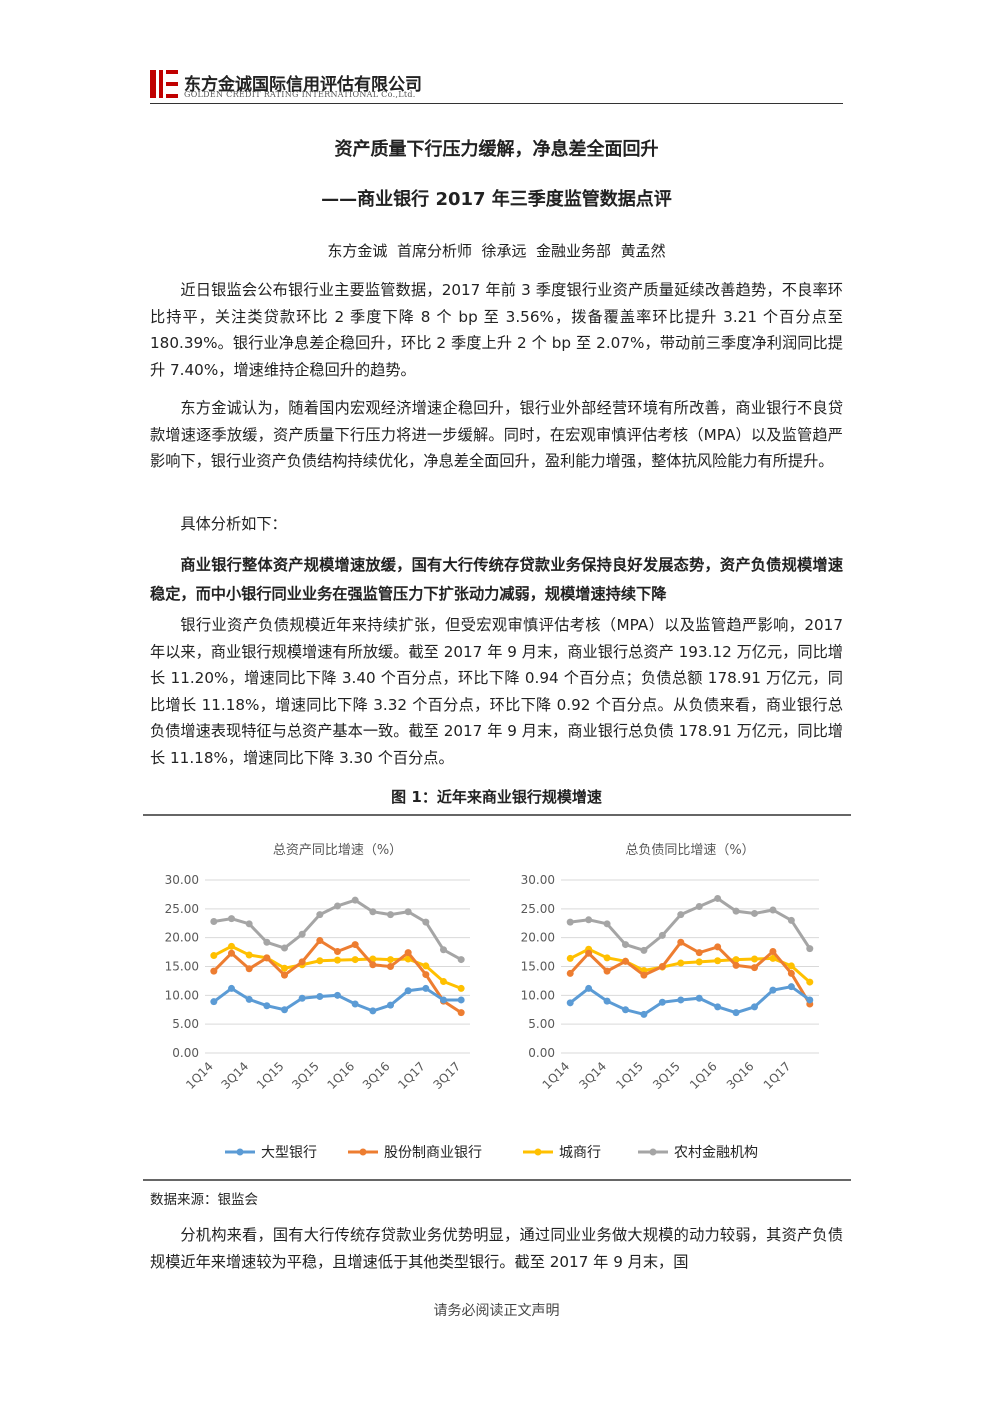  What do you see at coordinates (289, 1153) in the screenshot?
I see `legend-label: 大型银行` at bounding box center [289, 1153].